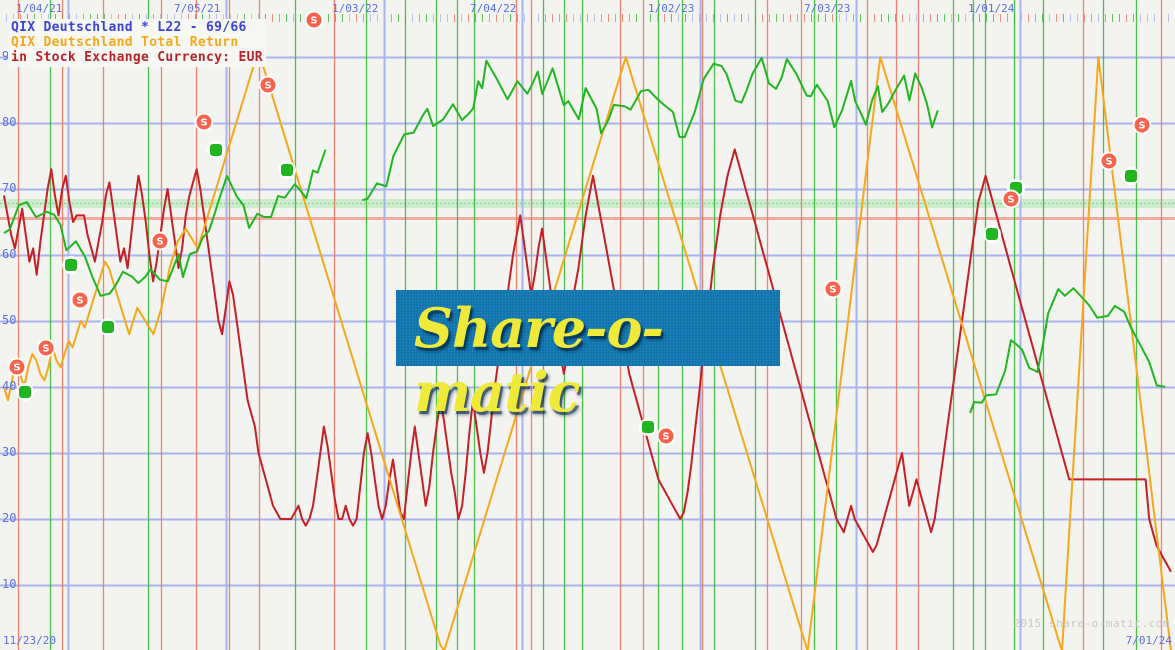 The height and width of the screenshot is (650, 1175). What do you see at coordinates (29, 640) in the screenshot?
I see `x-axis-start-label: 11/23/20` at bounding box center [29, 640].